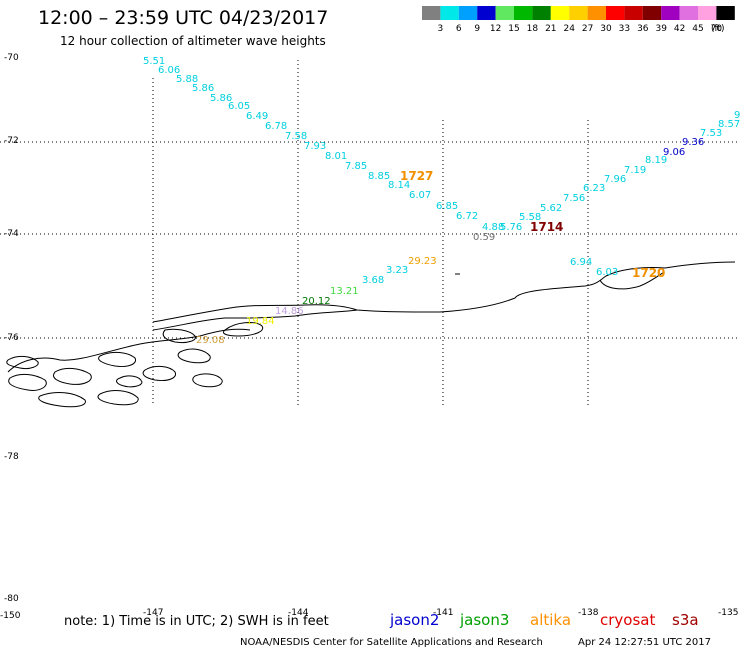  I want to click on coast-ice-shelf, so click(255, 320).